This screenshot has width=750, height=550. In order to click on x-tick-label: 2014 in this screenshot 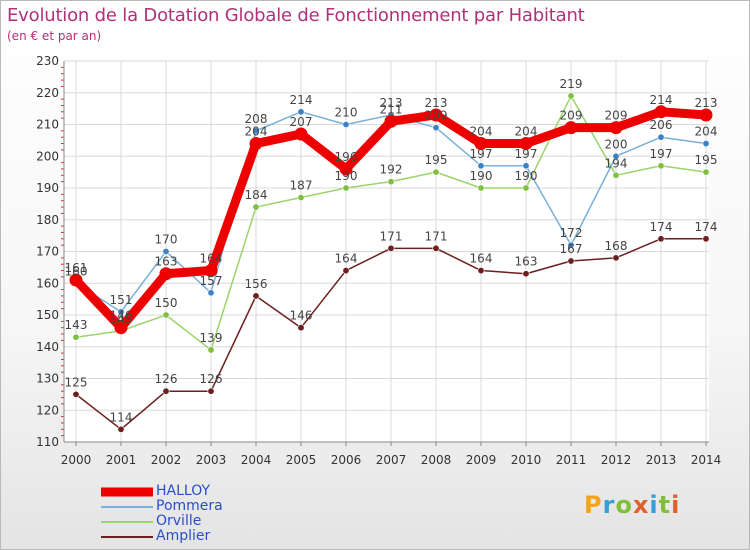, I will do `click(706, 460)`.